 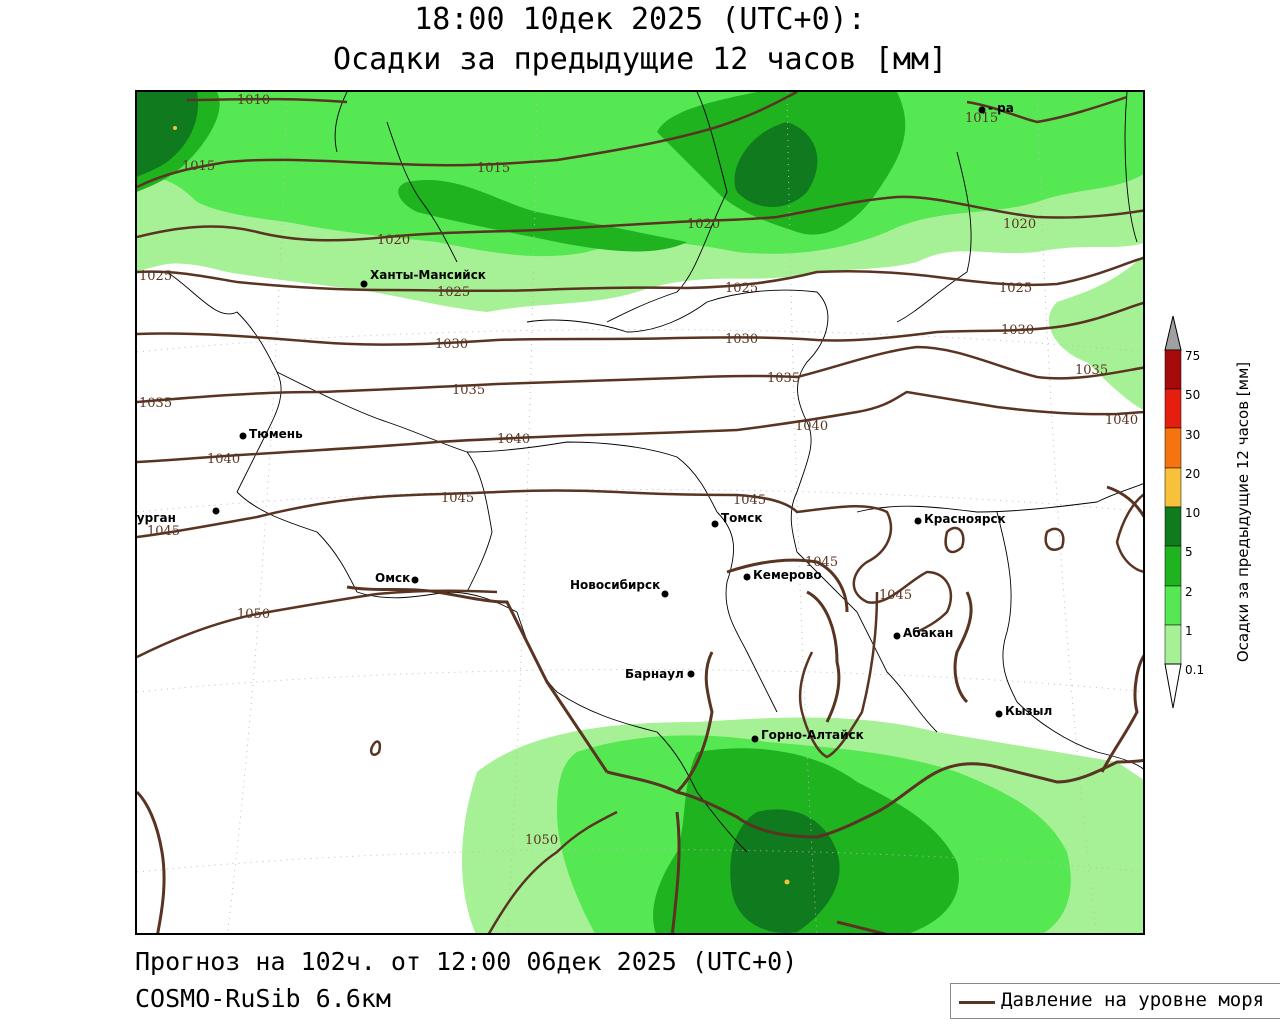 I want to click on model-info: COSMO-RuSib 6.6км, so click(x=263, y=998).